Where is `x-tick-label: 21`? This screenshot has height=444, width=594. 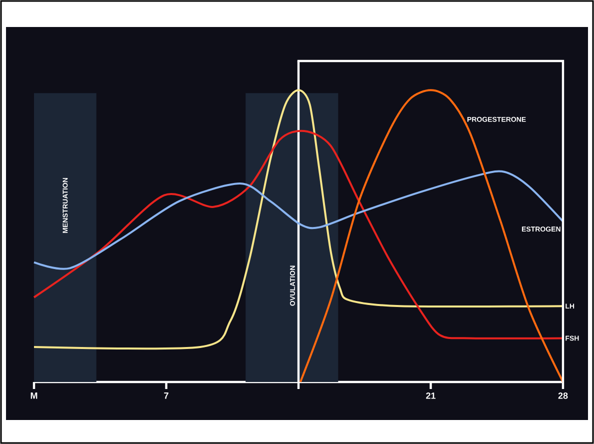
x-tick-label: 21 is located at coordinates (431, 395).